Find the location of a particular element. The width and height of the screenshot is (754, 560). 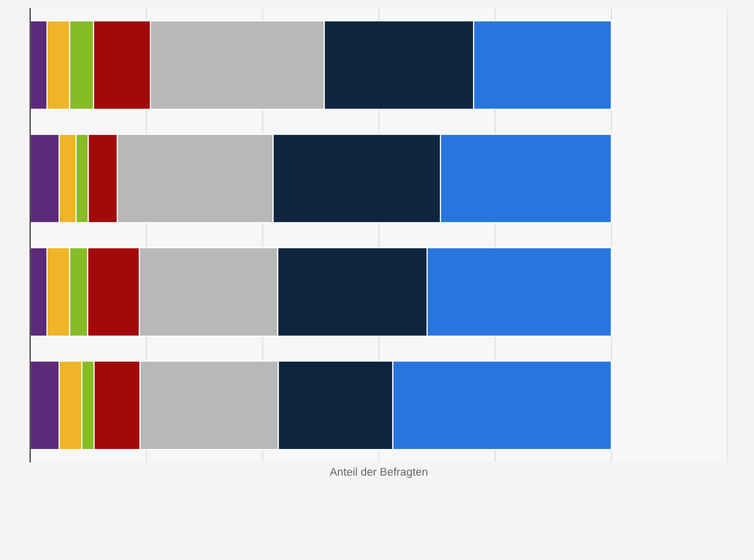

x-axis-title: Anteil der Befragten is located at coordinates (379, 473).